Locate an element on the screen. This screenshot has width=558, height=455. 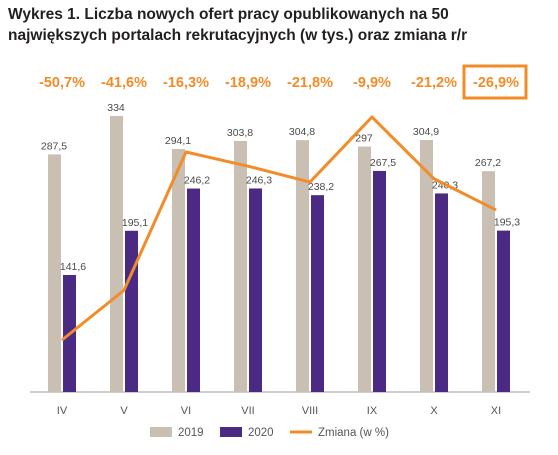
bar-label-2020: 246,2 is located at coordinates (197, 181).